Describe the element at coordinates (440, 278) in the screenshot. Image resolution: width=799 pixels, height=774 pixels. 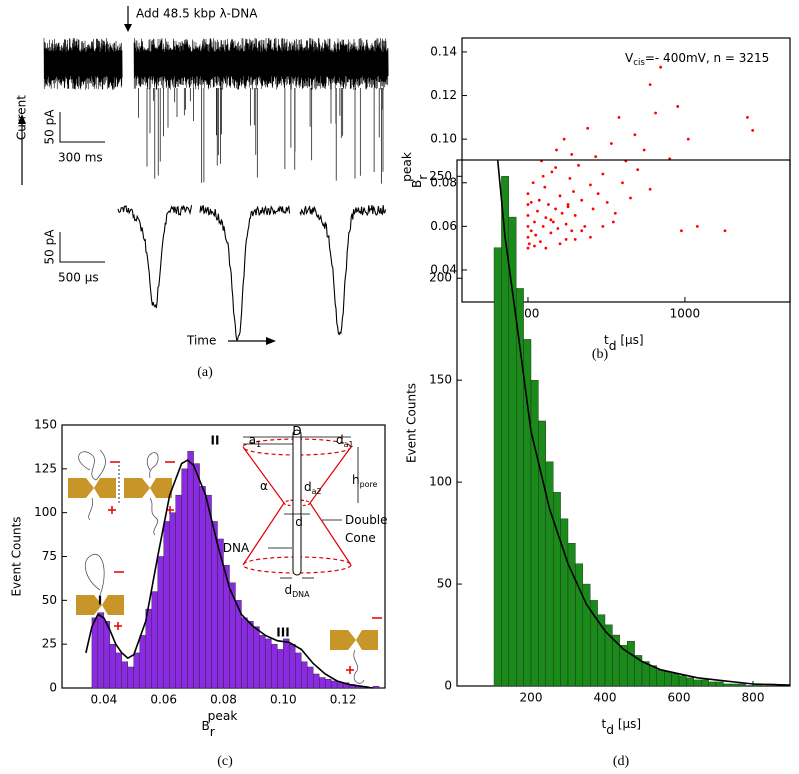
I see `y-tick-label: 200` at that location.